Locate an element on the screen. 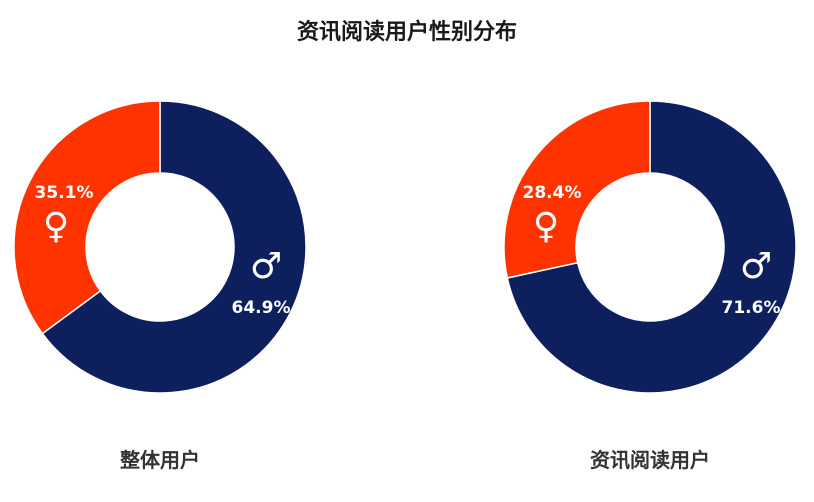  chart-2-female-symbol-icon: ♀ is located at coordinates (546, 226).